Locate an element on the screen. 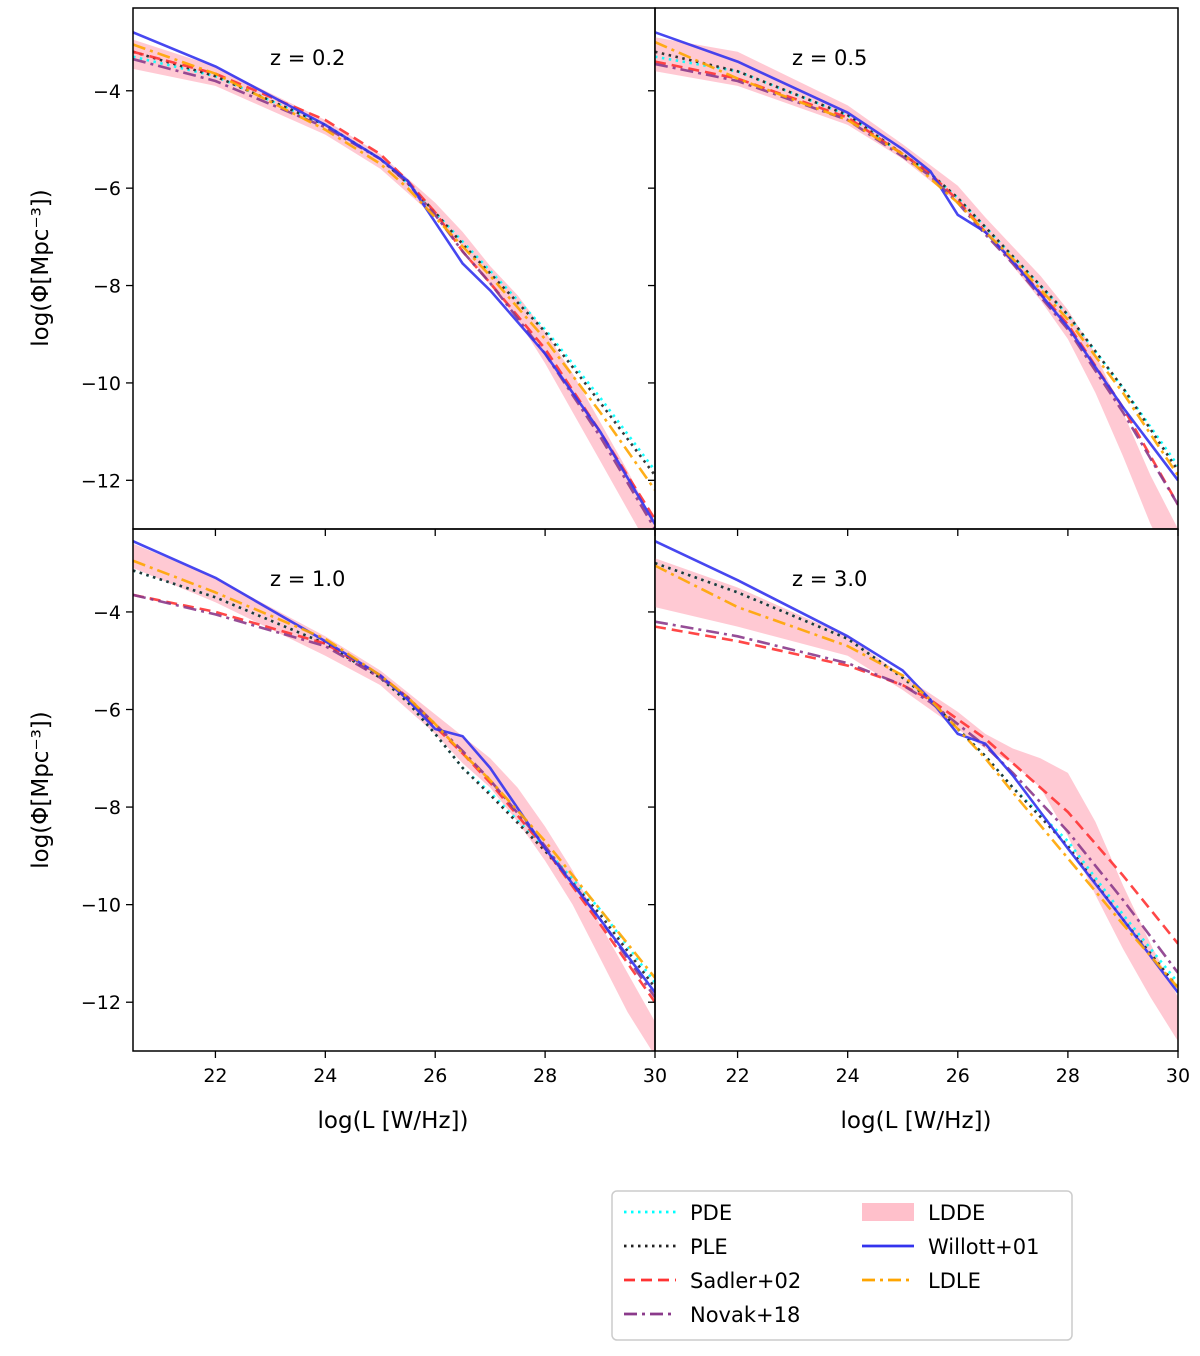  legend-item-ple: PLE is located at coordinates (676, 1247).